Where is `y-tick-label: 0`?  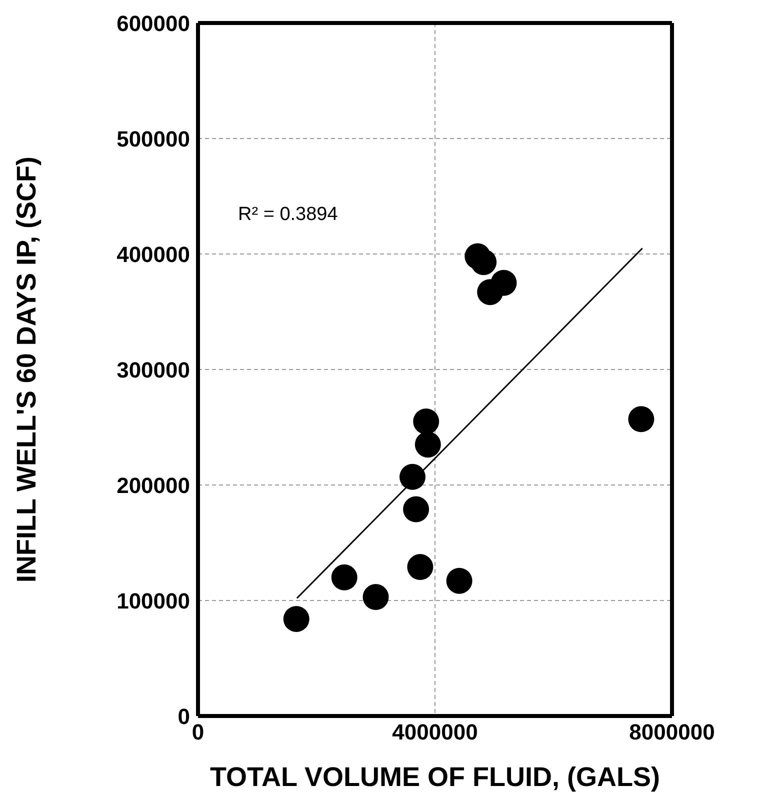
y-tick-label: 0 is located at coordinates (184, 716).